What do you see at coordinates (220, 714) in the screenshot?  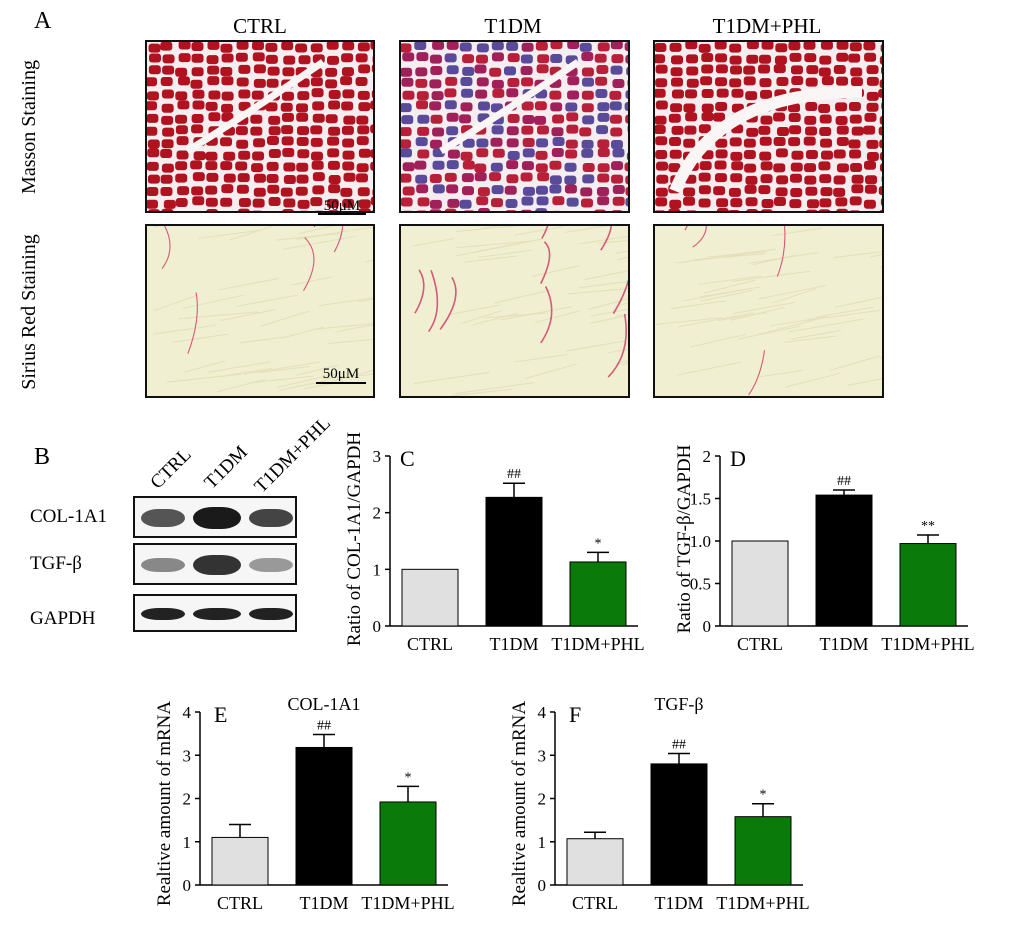 I see `panel-letter: E` at bounding box center [220, 714].